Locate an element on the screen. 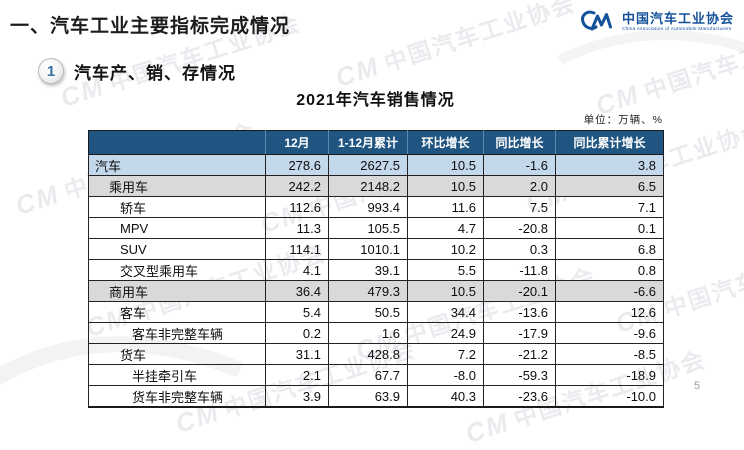  cell-value: 0.8 is located at coordinates (609, 270).